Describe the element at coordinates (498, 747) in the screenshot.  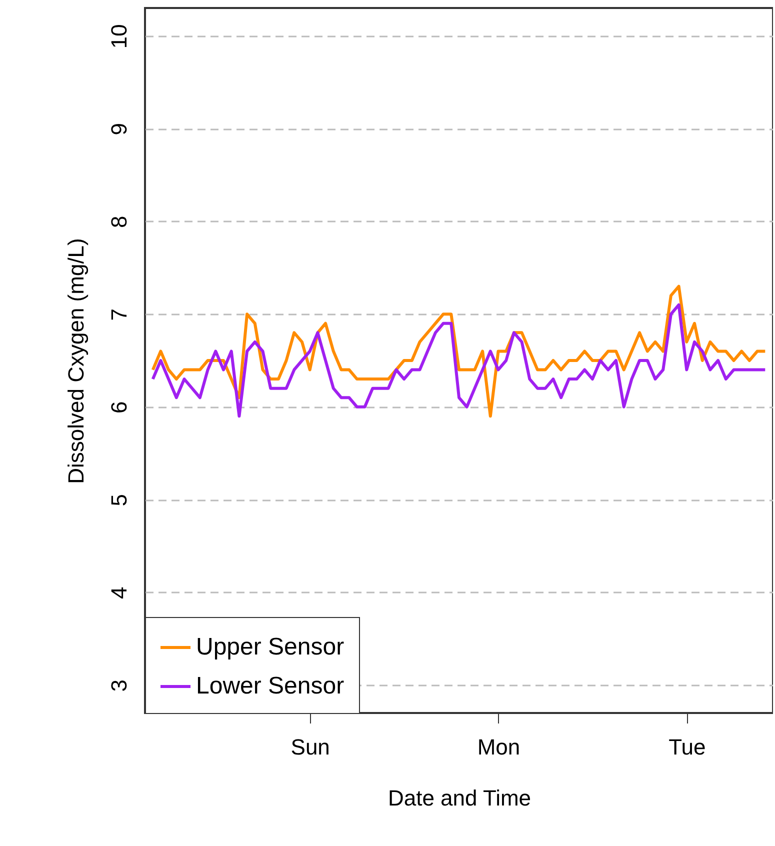
I see `x-tick-label: Mon` at that location.